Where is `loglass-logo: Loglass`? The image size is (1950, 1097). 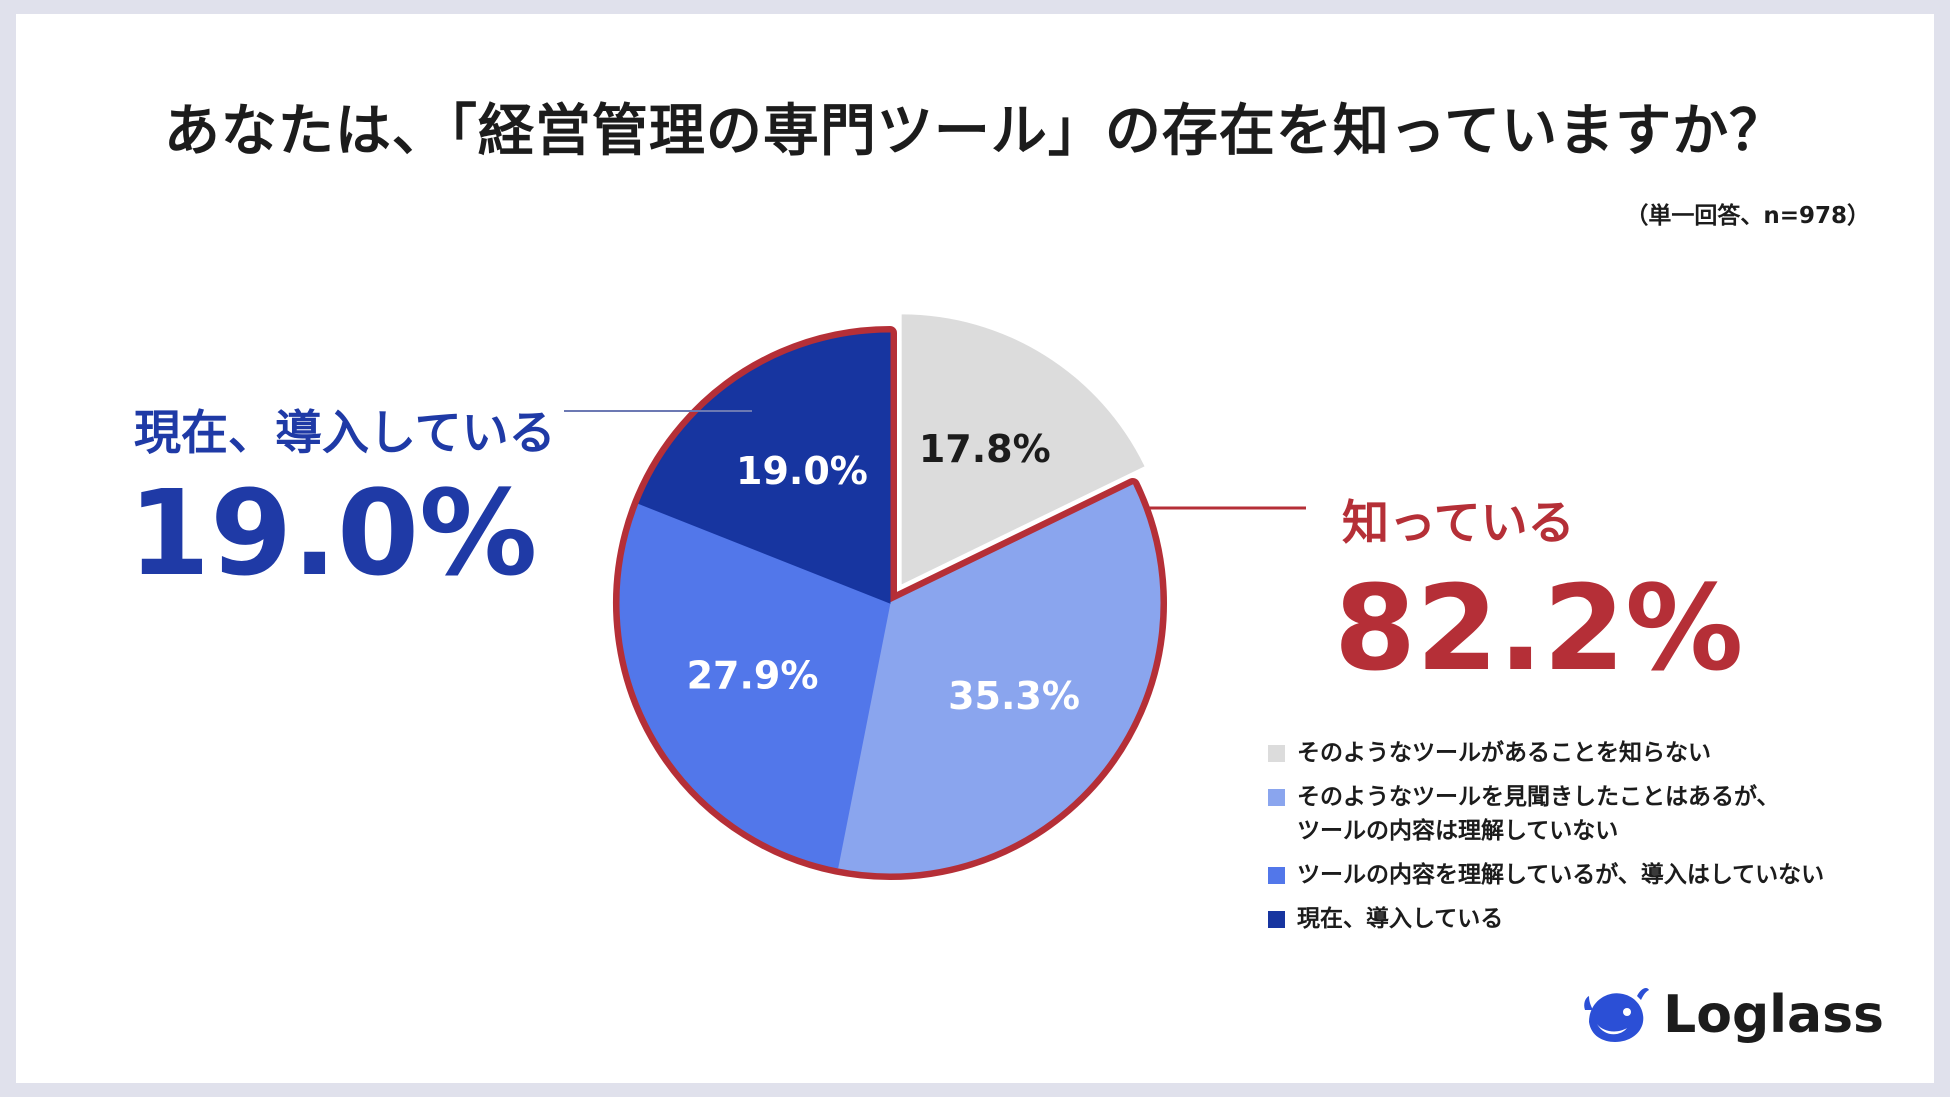
loglass-logo: Loglass is located at coordinates (1733, 1015).